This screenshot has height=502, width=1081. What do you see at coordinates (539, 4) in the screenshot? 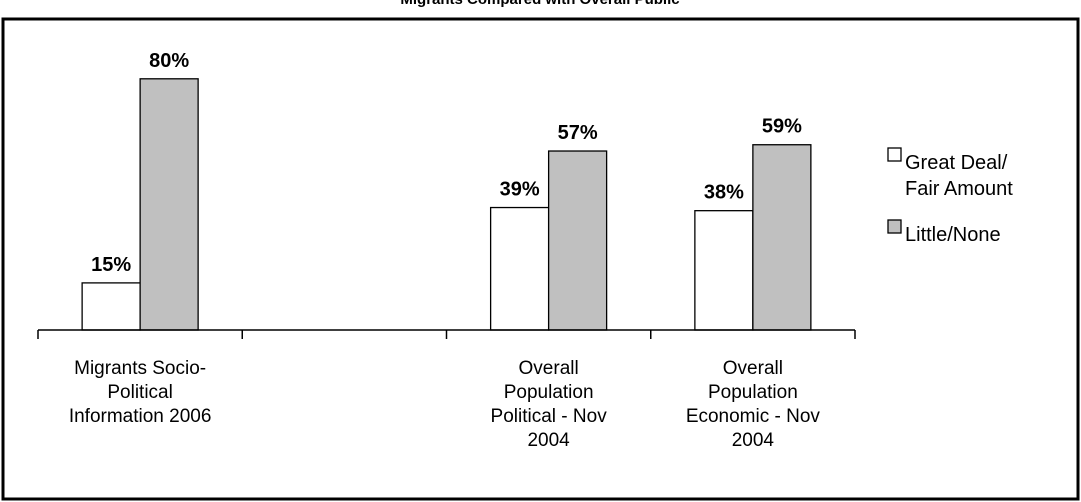
I see `chart-title: Migrants Compared with Overall Public` at bounding box center [539, 4].